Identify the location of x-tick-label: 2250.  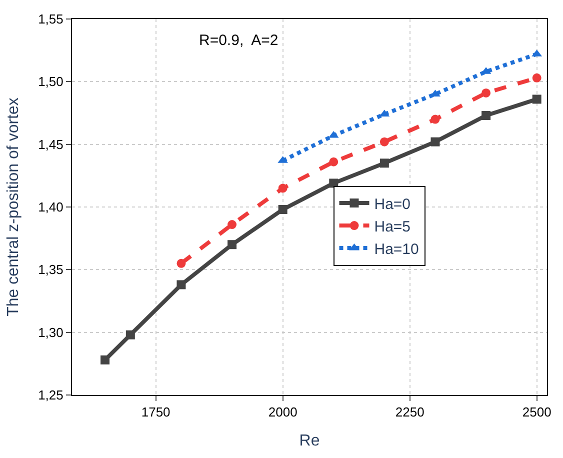
(409, 412).